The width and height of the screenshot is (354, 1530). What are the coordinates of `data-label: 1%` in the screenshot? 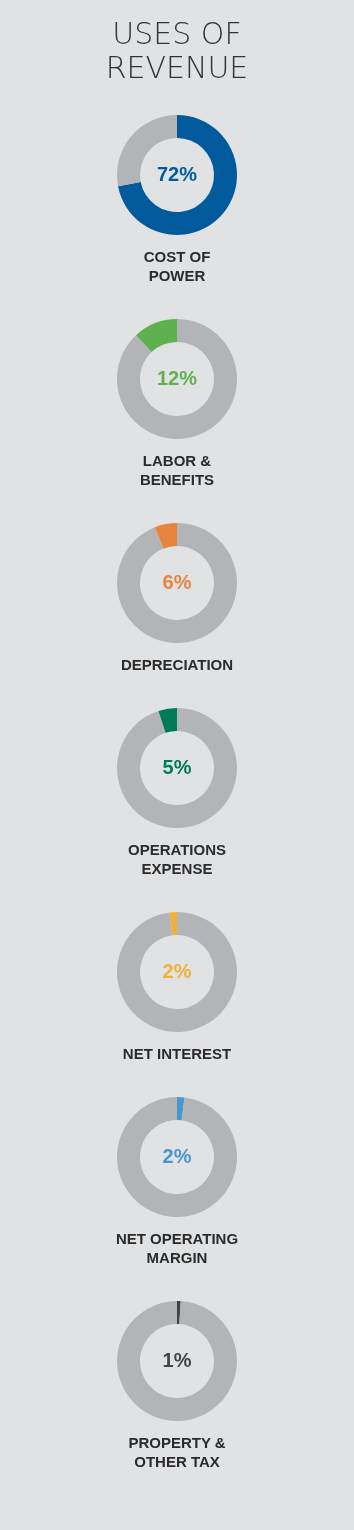 It's located at (177, 1360).